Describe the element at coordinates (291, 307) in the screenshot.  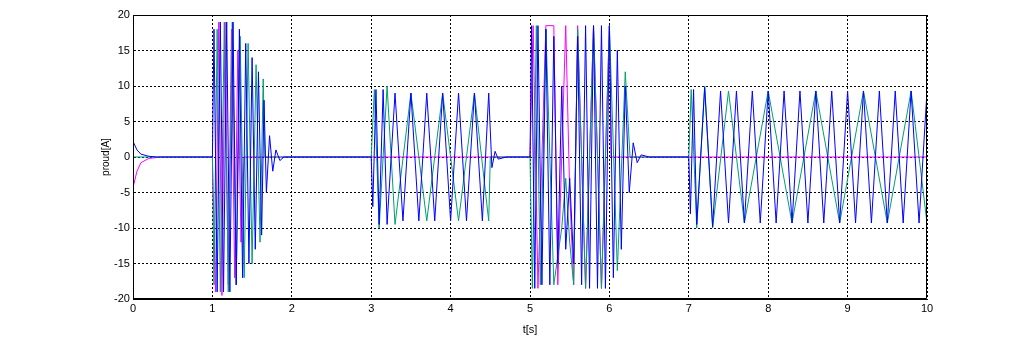
I see `x-tick-label: 2` at that location.